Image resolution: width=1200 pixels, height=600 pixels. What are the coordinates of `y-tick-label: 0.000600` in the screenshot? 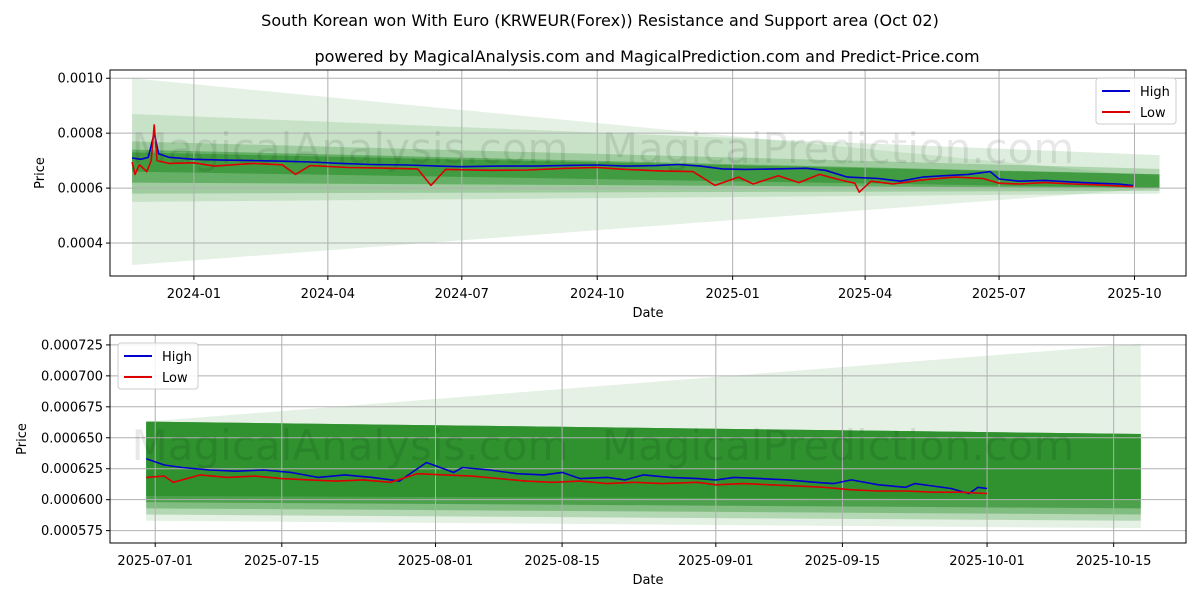 It's located at (72, 500).